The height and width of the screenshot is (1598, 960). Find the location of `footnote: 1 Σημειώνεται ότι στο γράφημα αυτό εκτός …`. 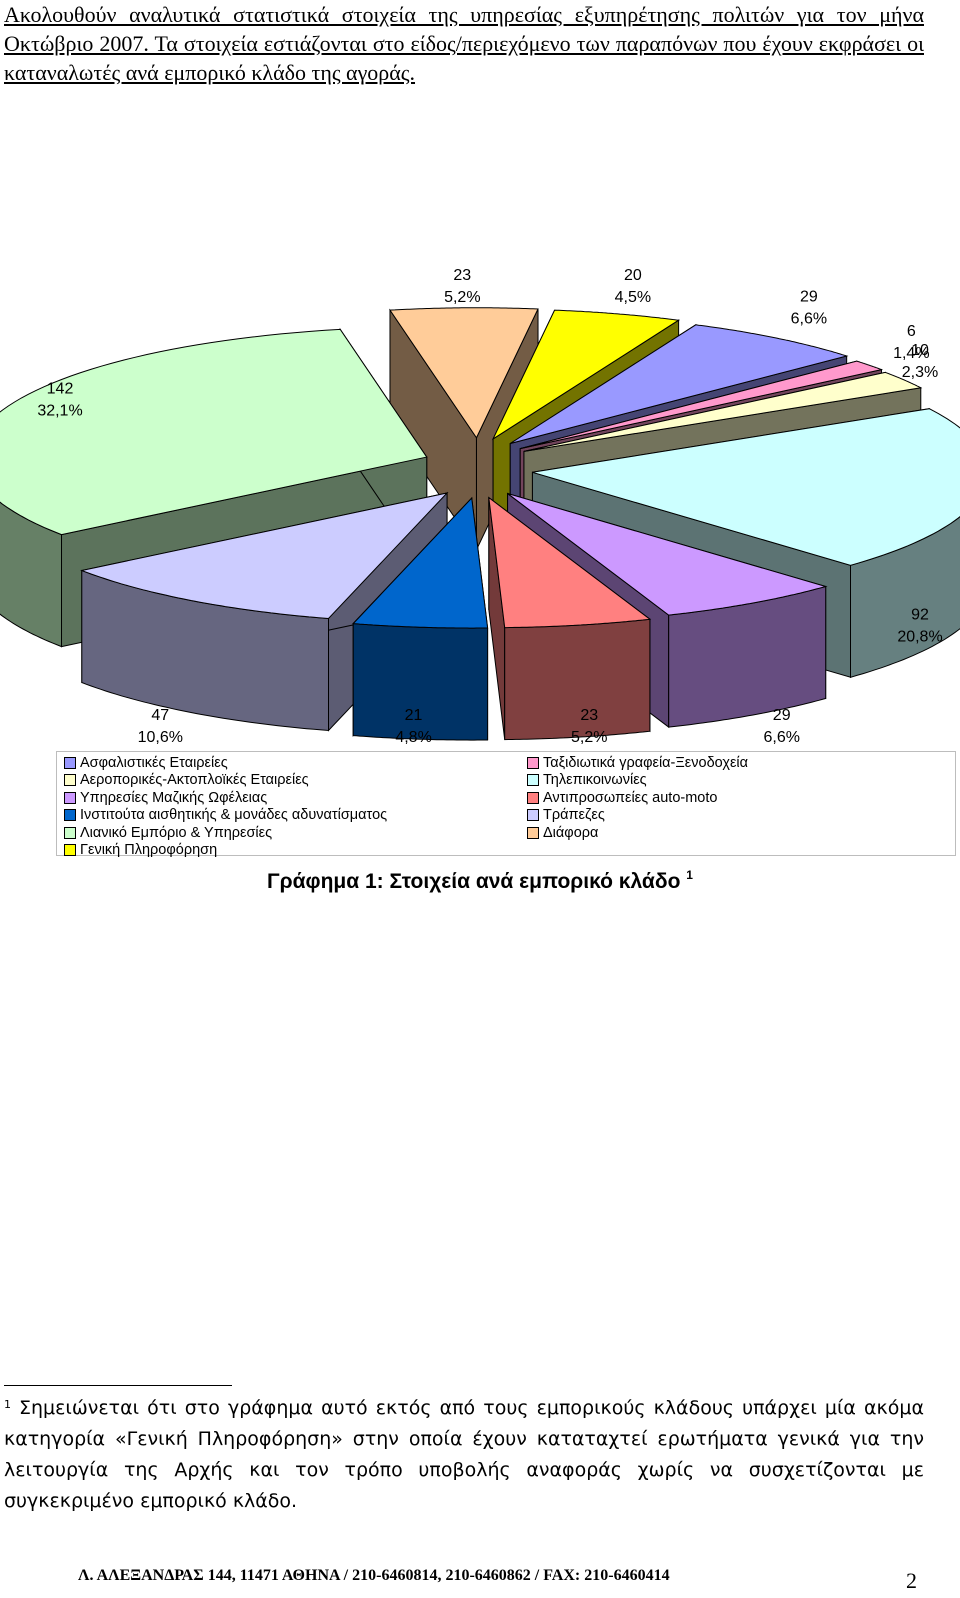

footnote: 1 Σημειώνεται ότι στο γράφημα αυτό εκτός … is located at coordinates (464, 1455).